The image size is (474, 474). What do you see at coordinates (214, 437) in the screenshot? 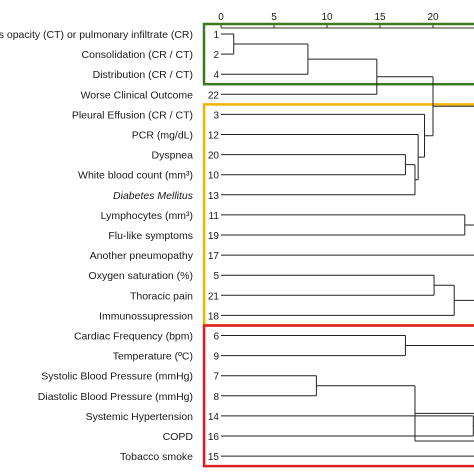
I see `leaf-id: 16` at bounding box center [214, 437].